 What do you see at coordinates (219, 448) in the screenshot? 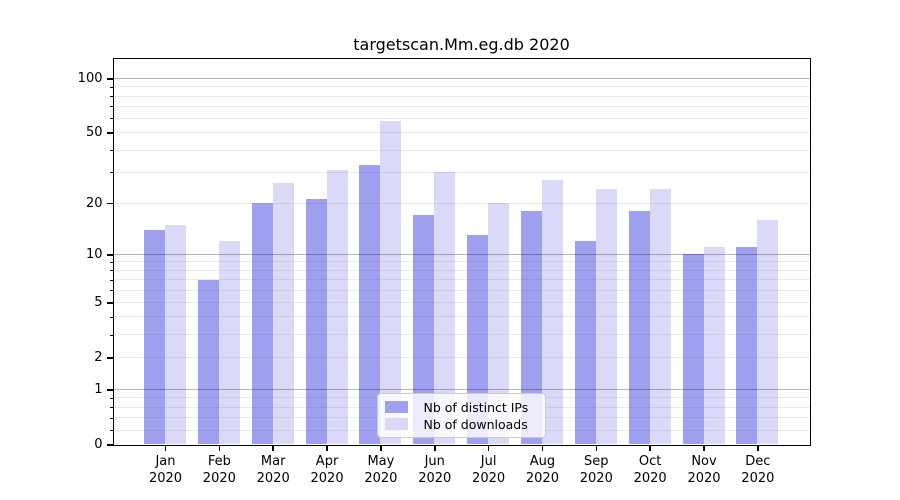
I see `x-tick-mark-feb-2020` at bounding box center [219, 448].